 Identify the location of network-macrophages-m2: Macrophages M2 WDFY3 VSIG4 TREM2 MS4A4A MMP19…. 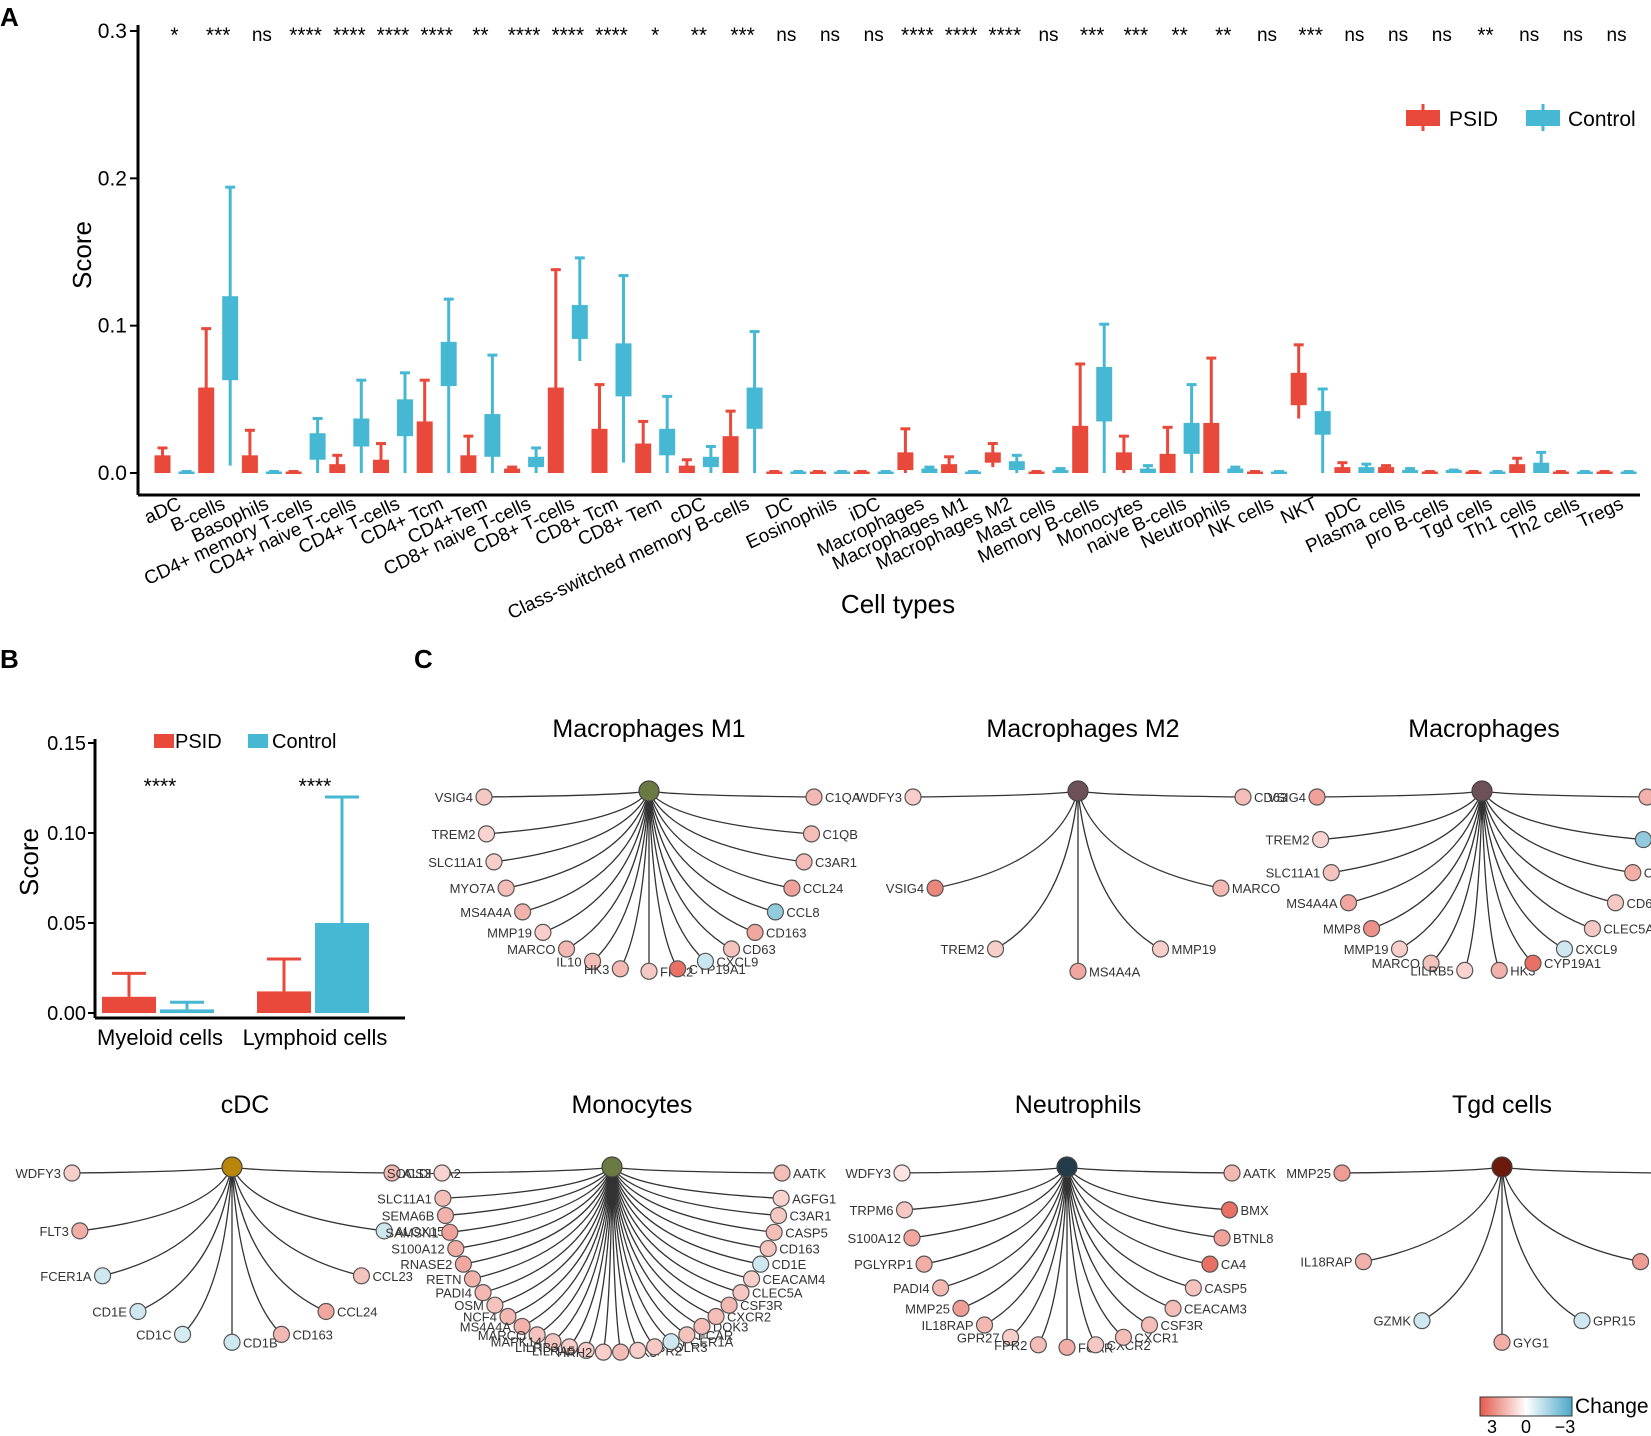
(1072, 847).